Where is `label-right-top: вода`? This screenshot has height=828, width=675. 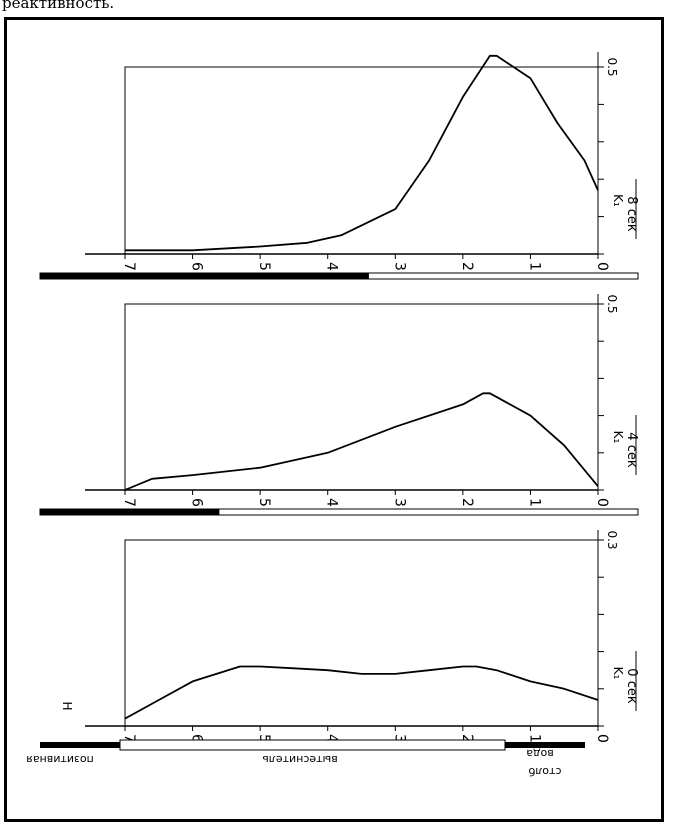 label-right-top: вода is located at coordinates (540, 753).